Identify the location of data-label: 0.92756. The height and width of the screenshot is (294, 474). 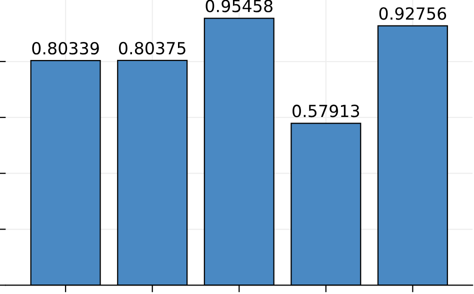
(412, 13).